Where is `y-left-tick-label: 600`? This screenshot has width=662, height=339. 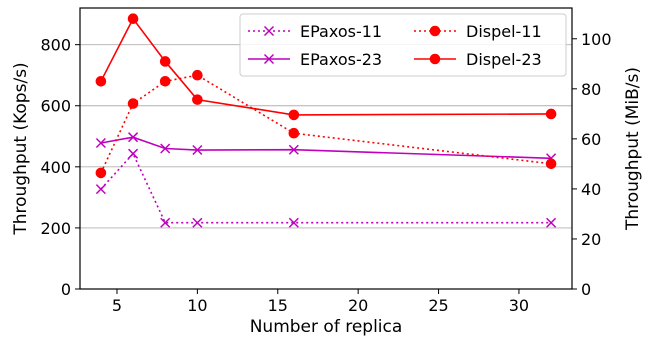
y-left-tick-label: 600 is located at coordinates (55, 106).